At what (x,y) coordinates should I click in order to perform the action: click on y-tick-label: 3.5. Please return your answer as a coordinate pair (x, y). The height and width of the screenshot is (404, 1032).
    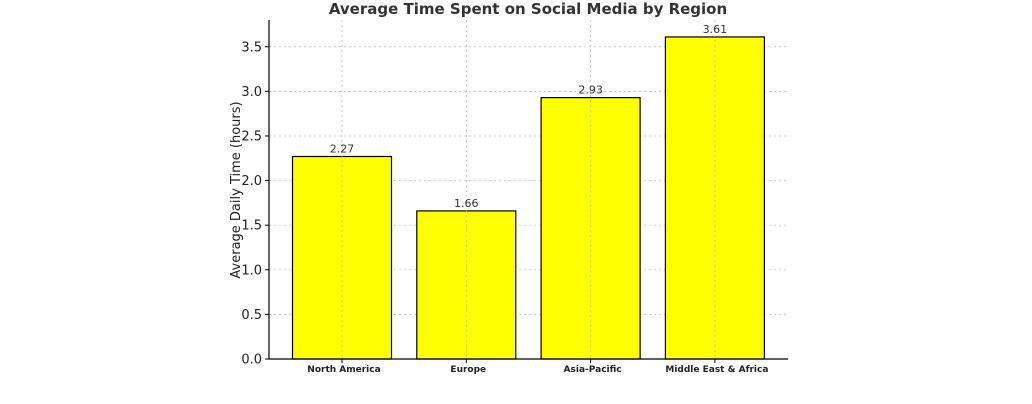
    Looking at the image, I should click on (251, 47).